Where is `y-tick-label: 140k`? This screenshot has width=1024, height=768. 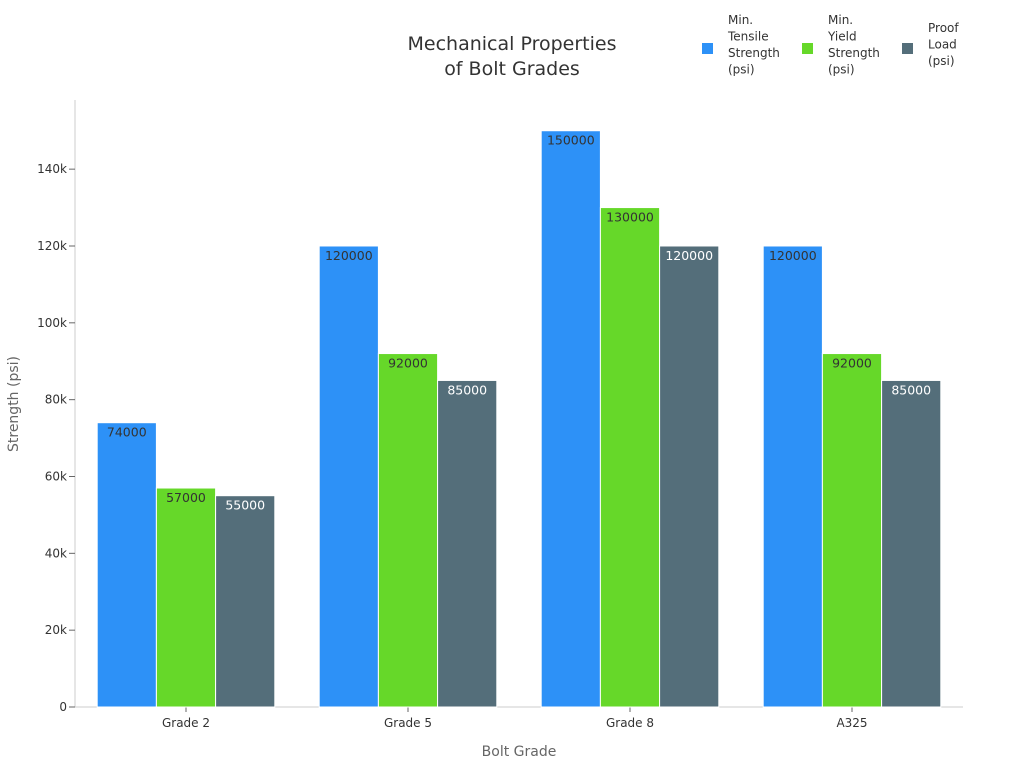 y-tick-label: 140k is located at coordinates (52, 169).